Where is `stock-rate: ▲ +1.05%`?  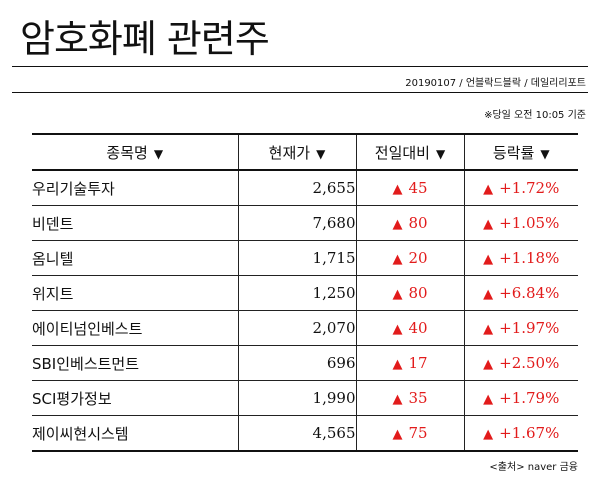
stock-rate: ▲ +1.05% is located at coordinates (520, 223).